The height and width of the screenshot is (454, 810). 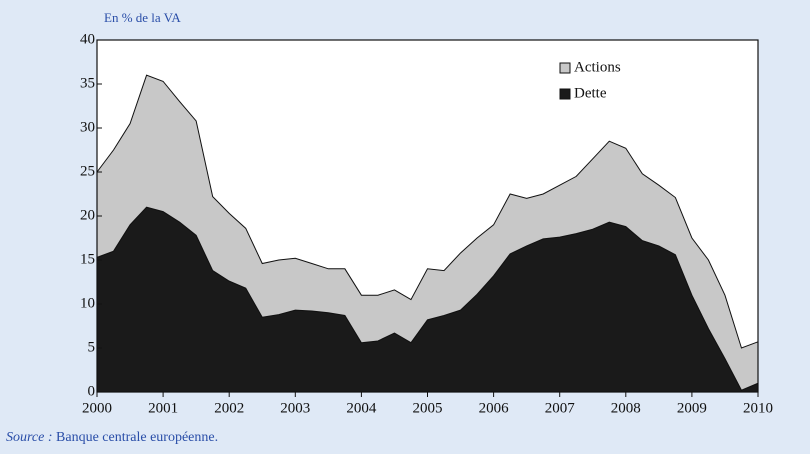 I want to click on x-tick-label: 2010, so click(x=758, y=408).